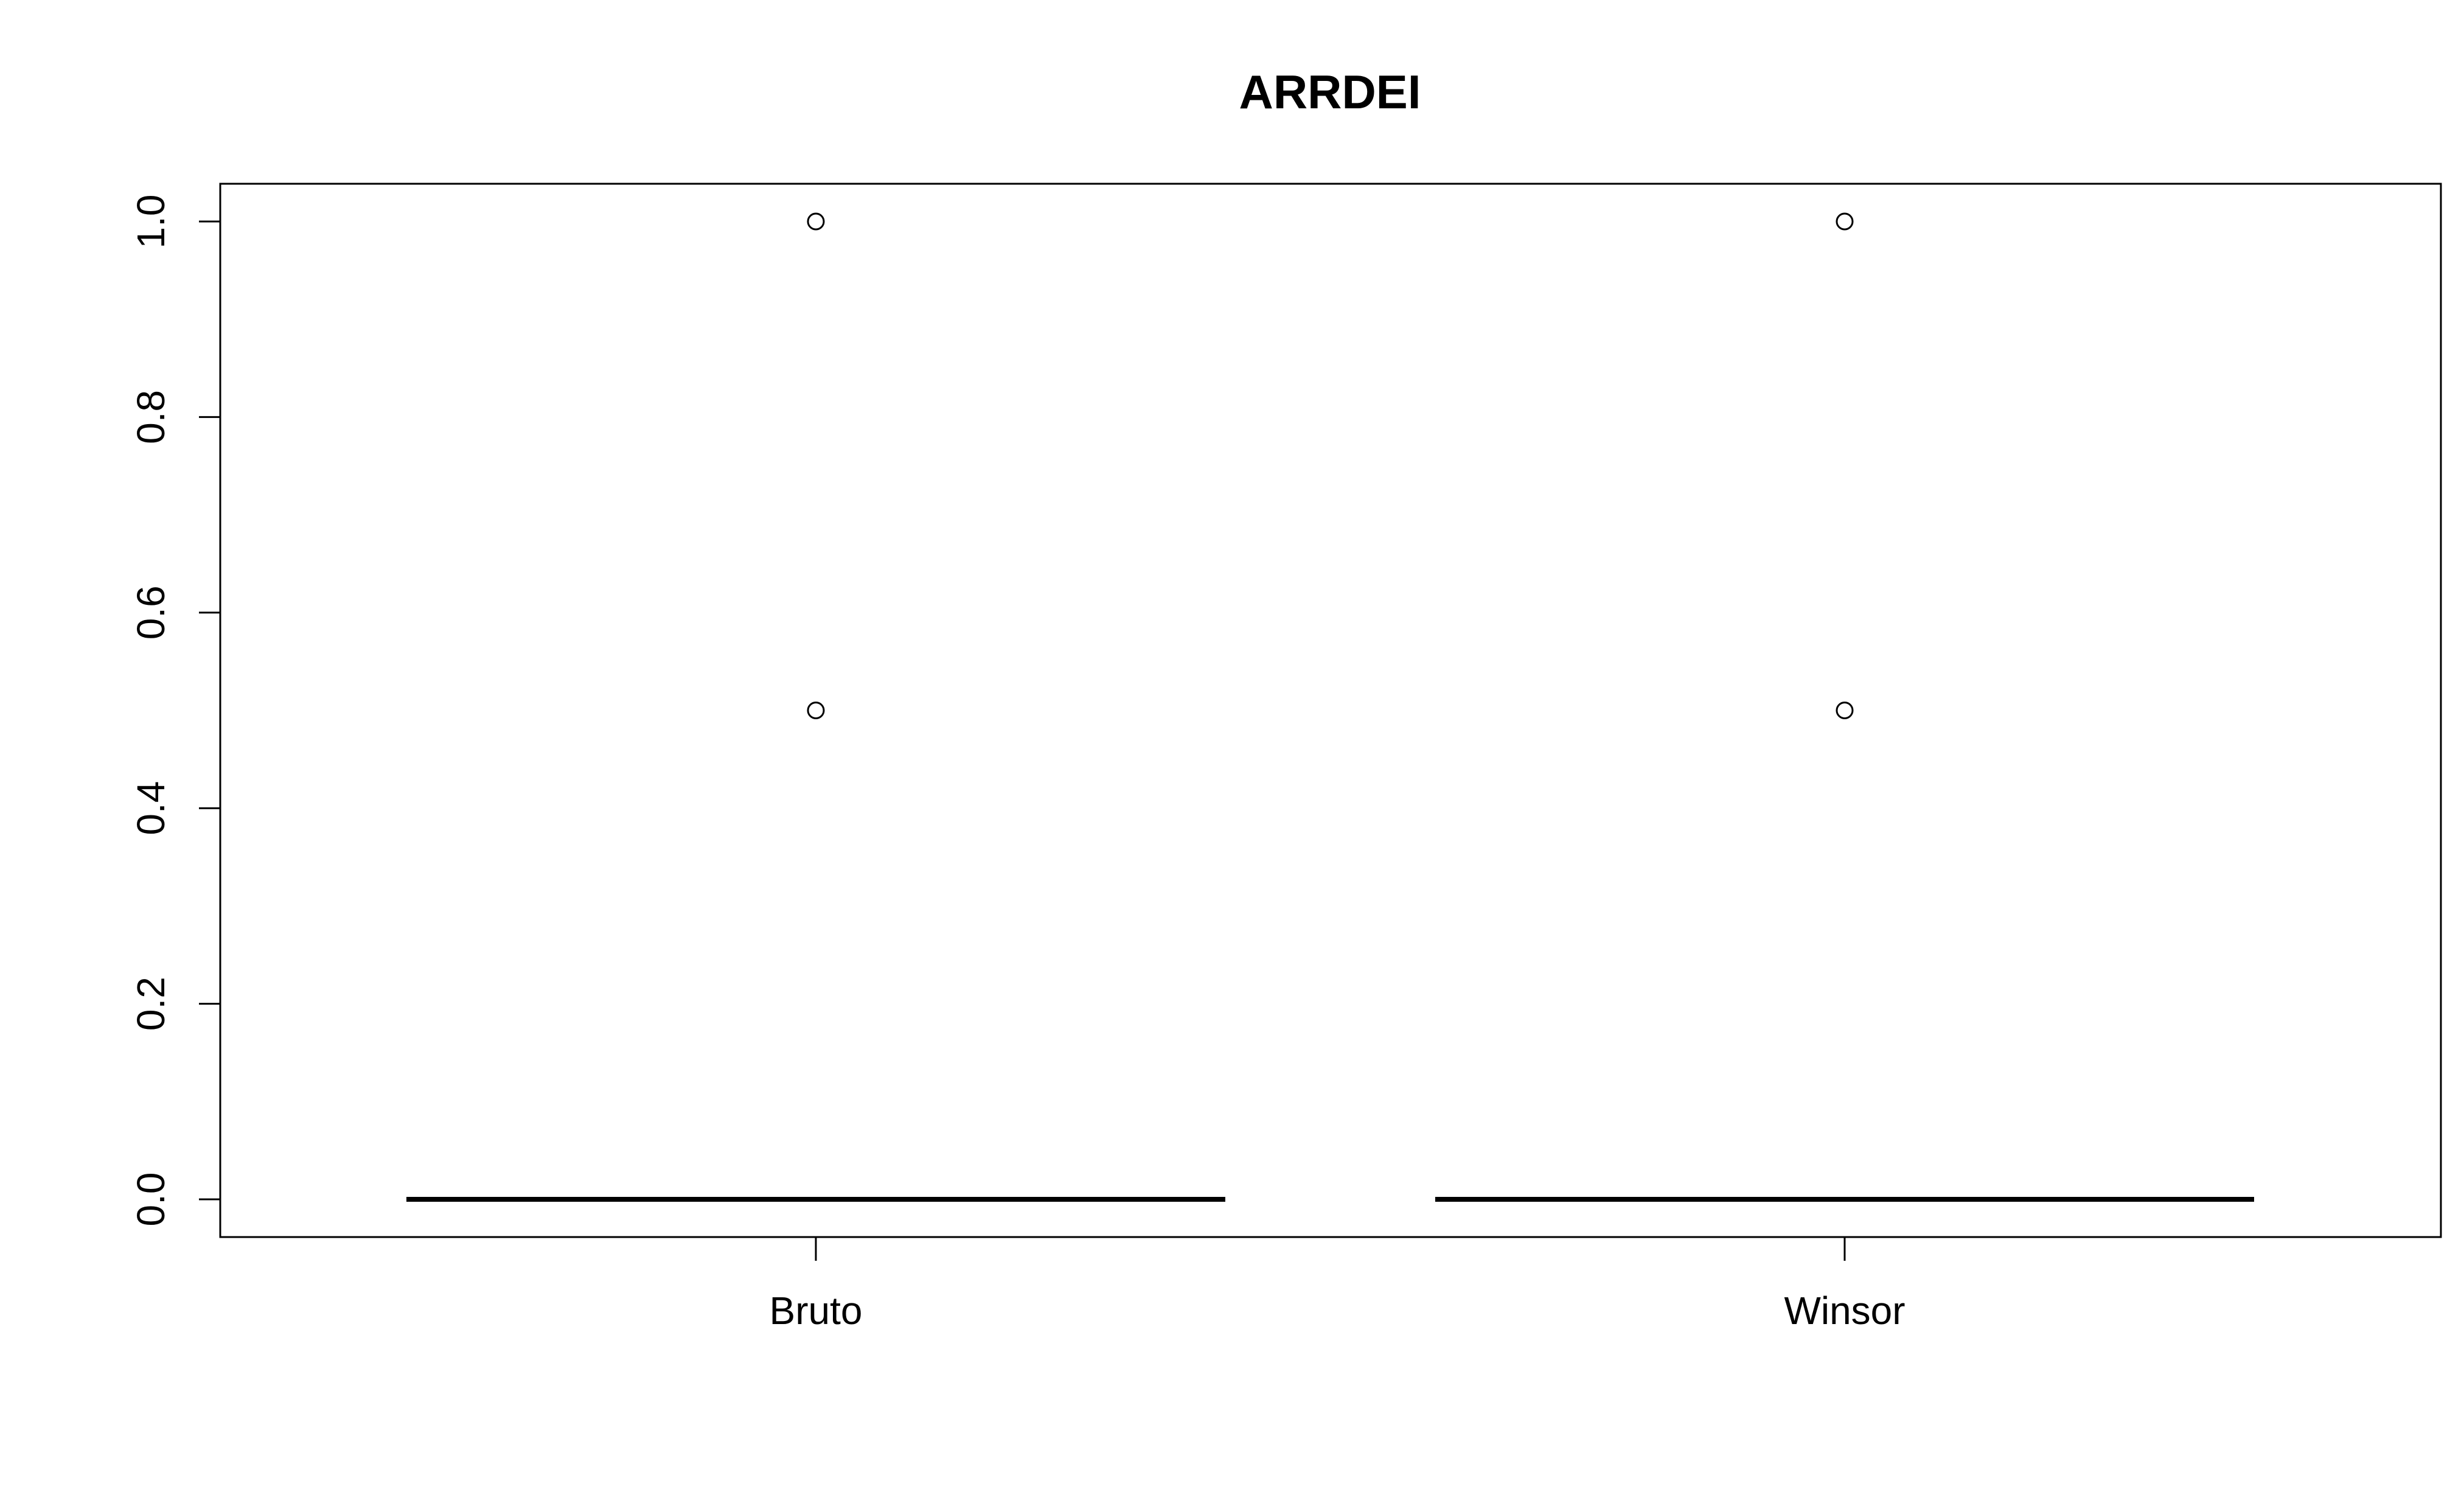  Describe the element at coordinates (1330, 92) in the screenshot. I see `chart-title: ARRDEI` at that location.